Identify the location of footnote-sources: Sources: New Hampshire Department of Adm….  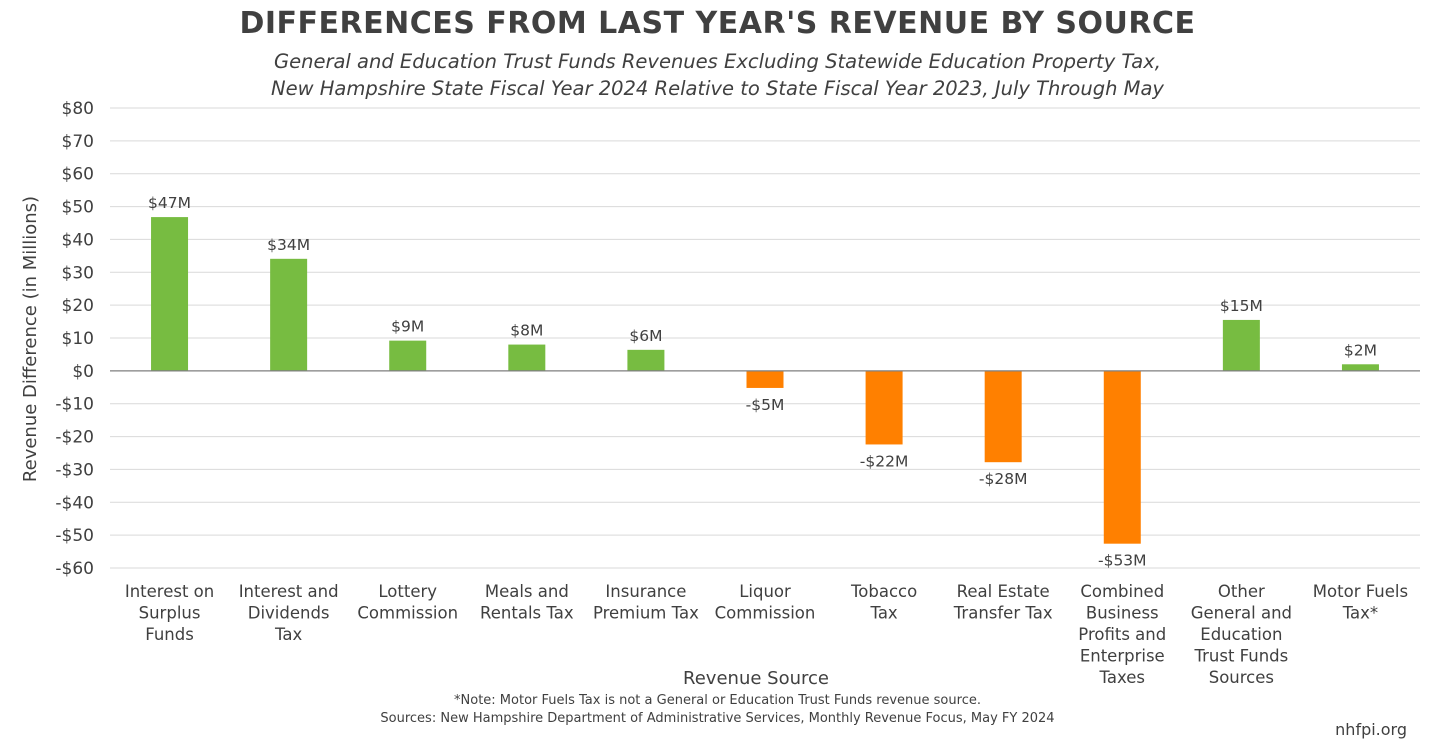
(717, 718).